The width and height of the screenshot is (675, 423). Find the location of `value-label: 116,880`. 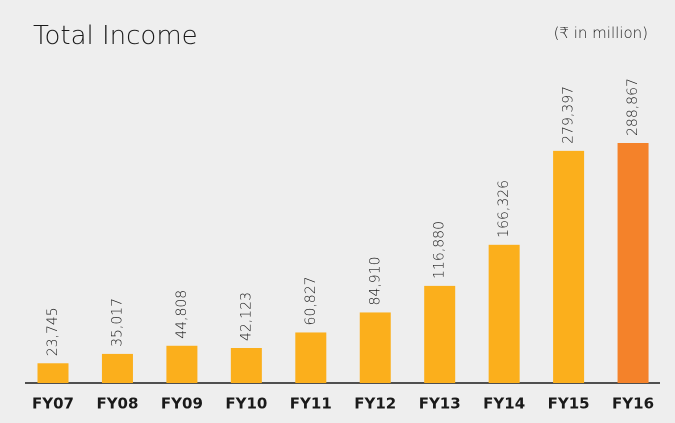

value-label: 116,880 is located at coordinates (440, 250).